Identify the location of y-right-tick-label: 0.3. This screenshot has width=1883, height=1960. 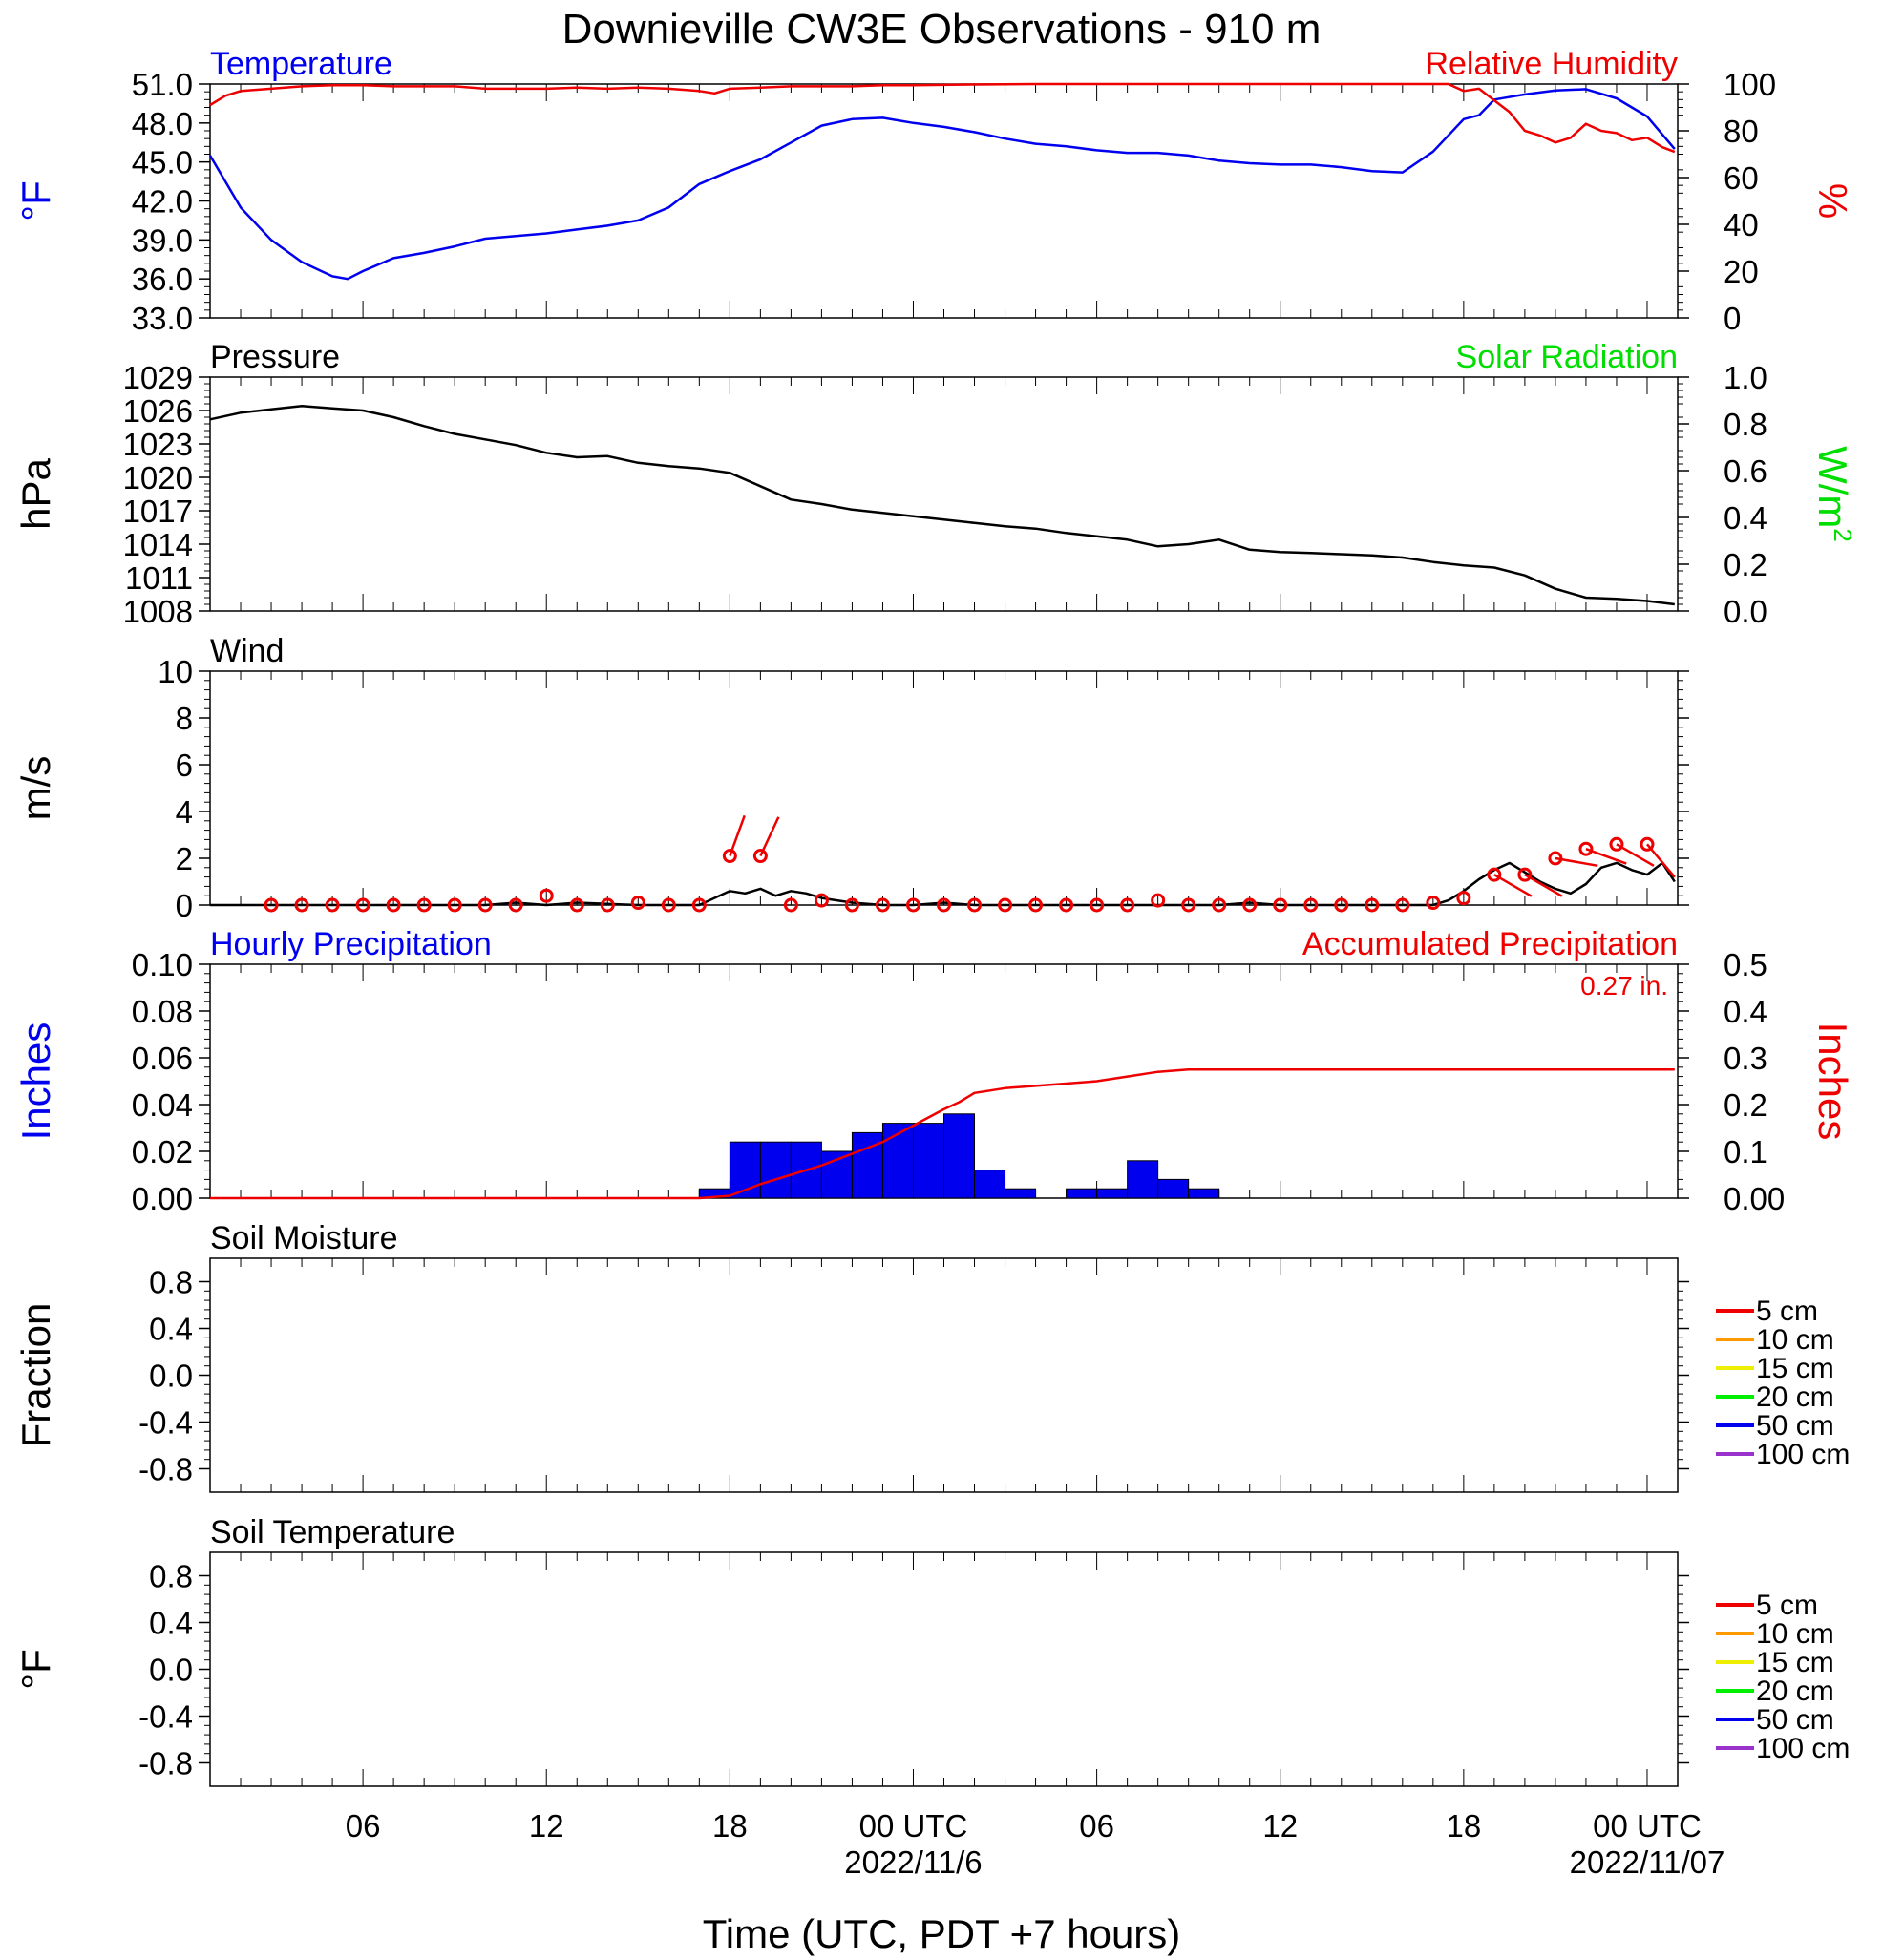
(1745, 1058).